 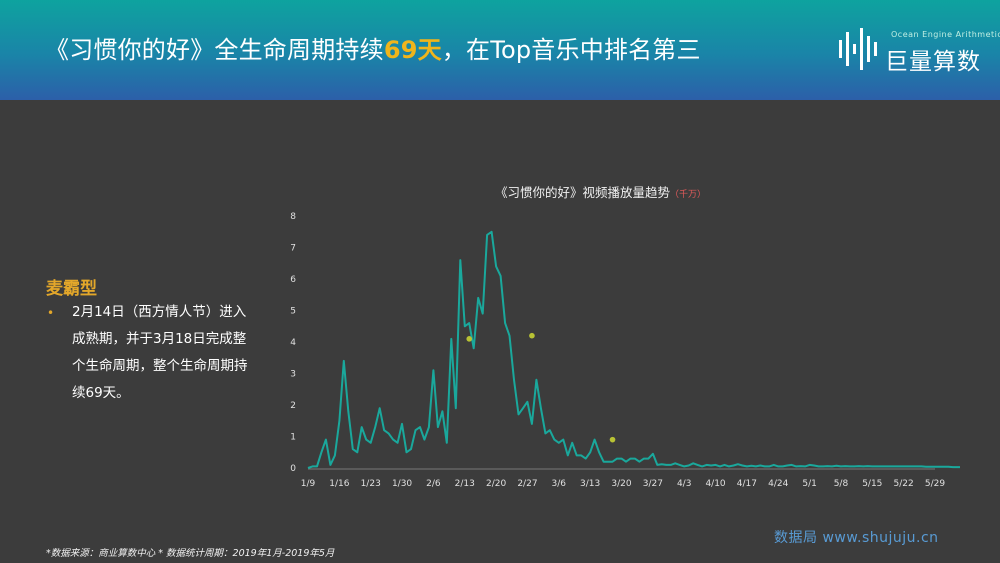 I want to click on y-tick-label: 8, so click(x=293, y=217).